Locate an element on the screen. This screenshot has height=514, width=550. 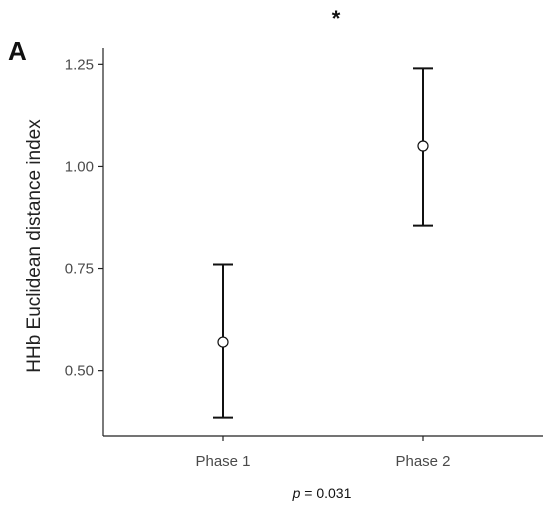
p-value-label: p = 0.031 is located at coordinates (322, 493).